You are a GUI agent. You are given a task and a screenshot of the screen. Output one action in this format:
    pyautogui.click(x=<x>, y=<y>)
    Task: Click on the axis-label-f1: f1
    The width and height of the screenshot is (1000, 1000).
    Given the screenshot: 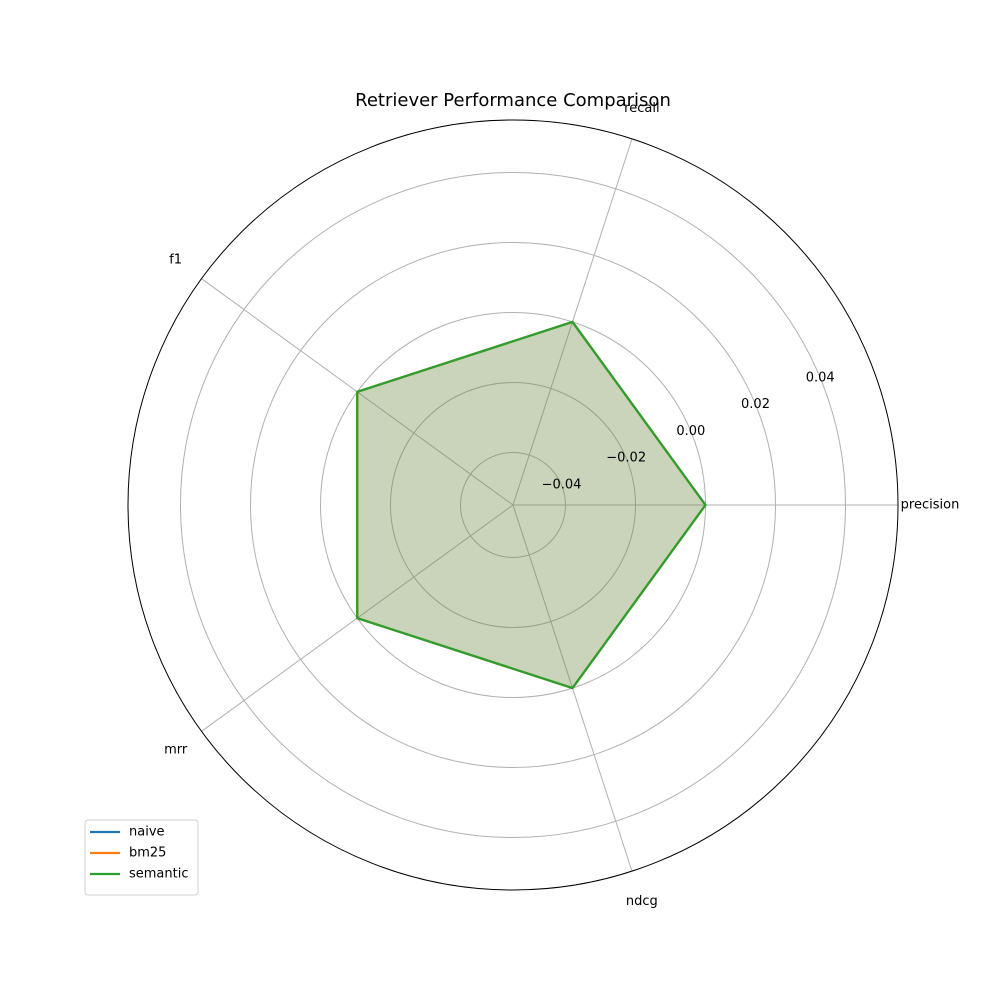 What is the action you would take?
    pyautogui.click(x=175, y=259)
    